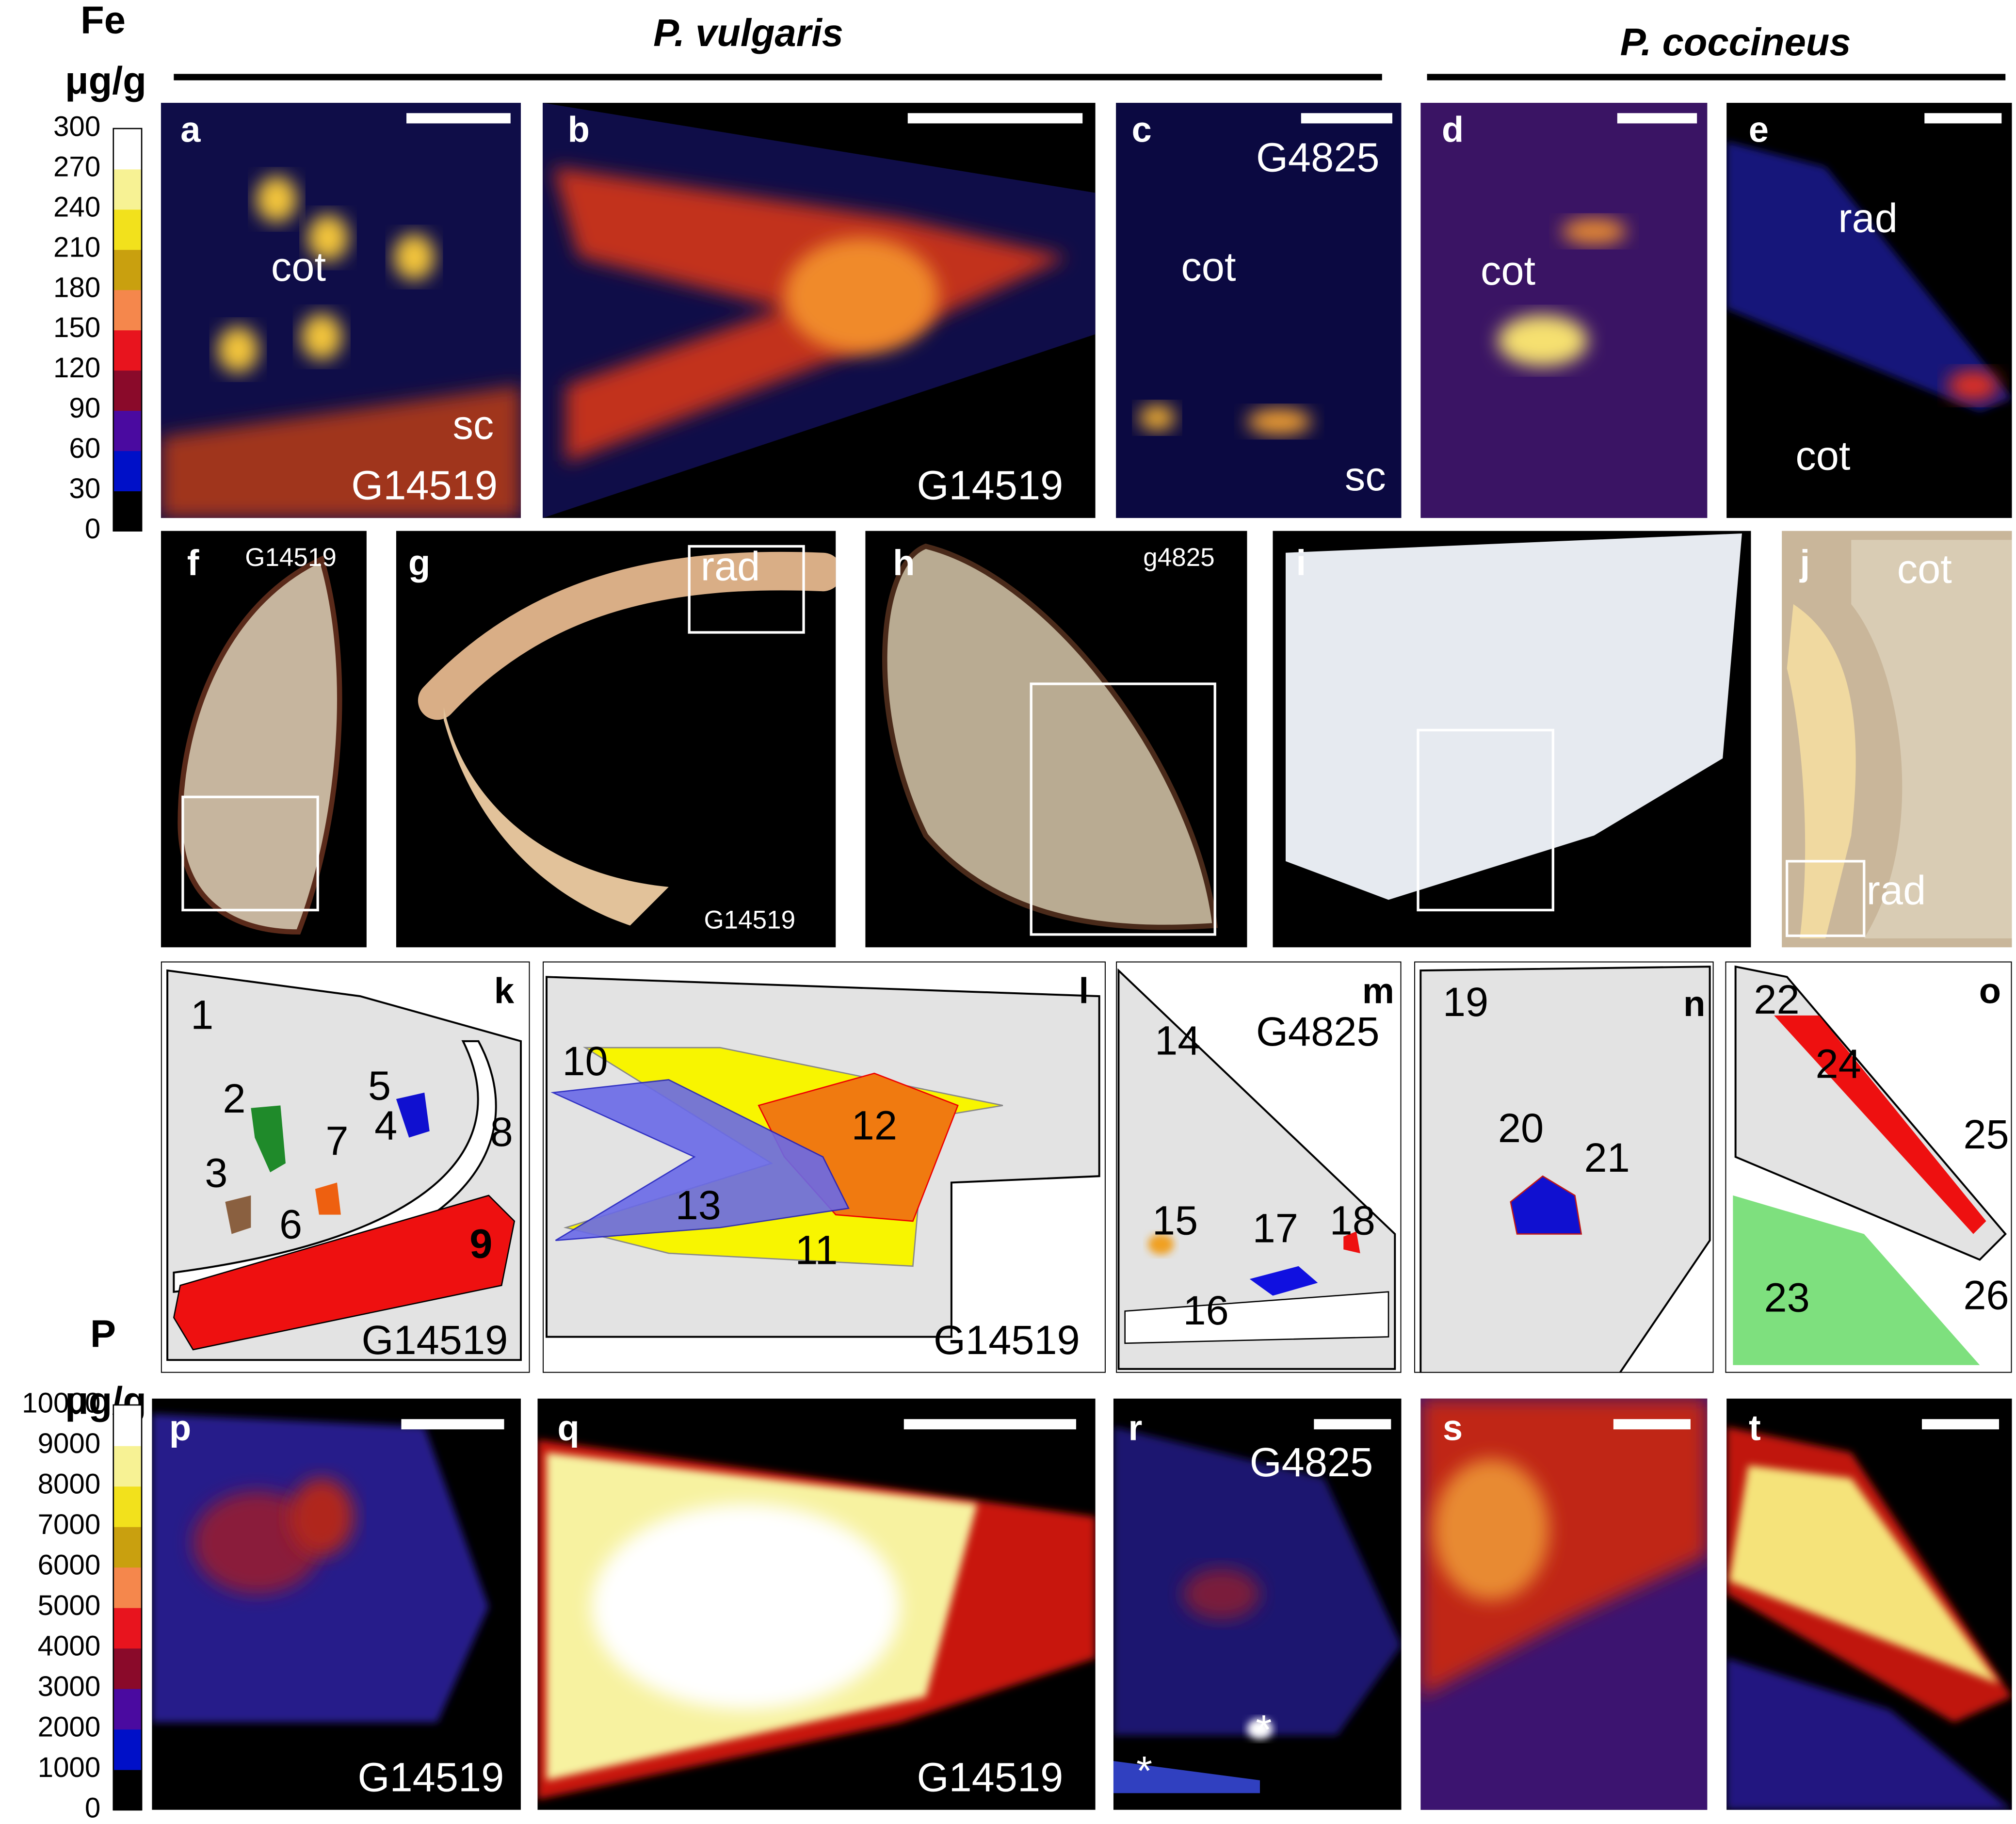  What do you see at coordinates (1776, 999) in the screenshot?
I see `panel-label: 22` at bounding box center [1776, 999].